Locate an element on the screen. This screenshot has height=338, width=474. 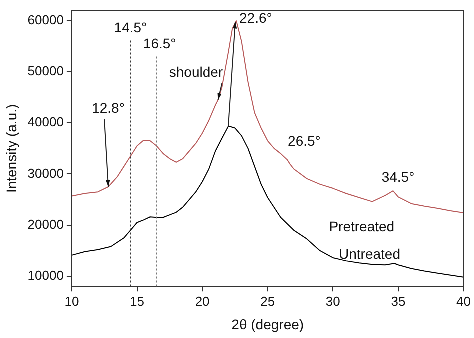
y-tick-label: 50000 is located at coordinates (46, 71).